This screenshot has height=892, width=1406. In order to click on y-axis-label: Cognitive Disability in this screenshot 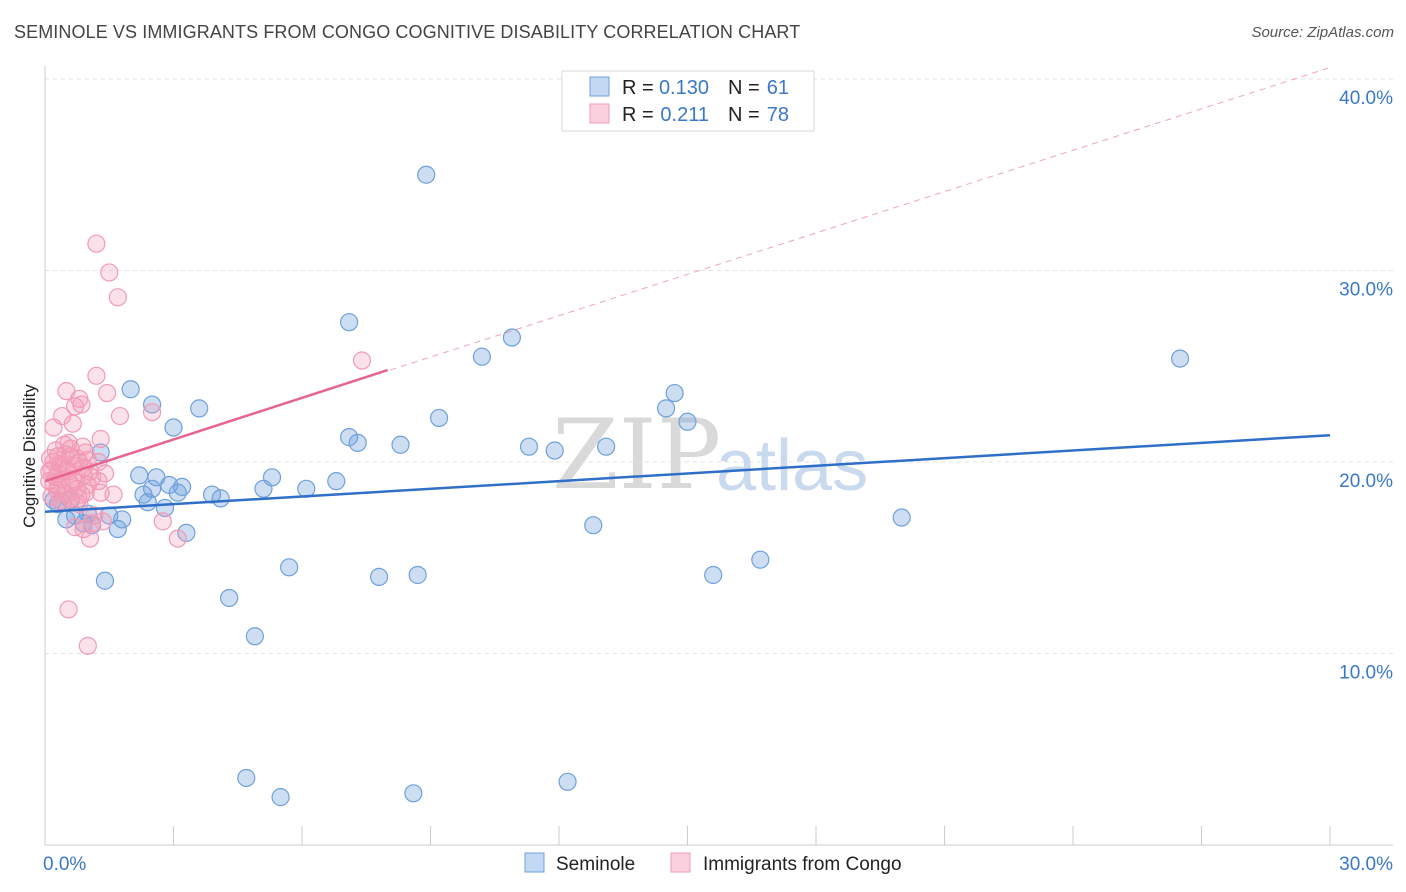, I will do `click(29, 456)`.